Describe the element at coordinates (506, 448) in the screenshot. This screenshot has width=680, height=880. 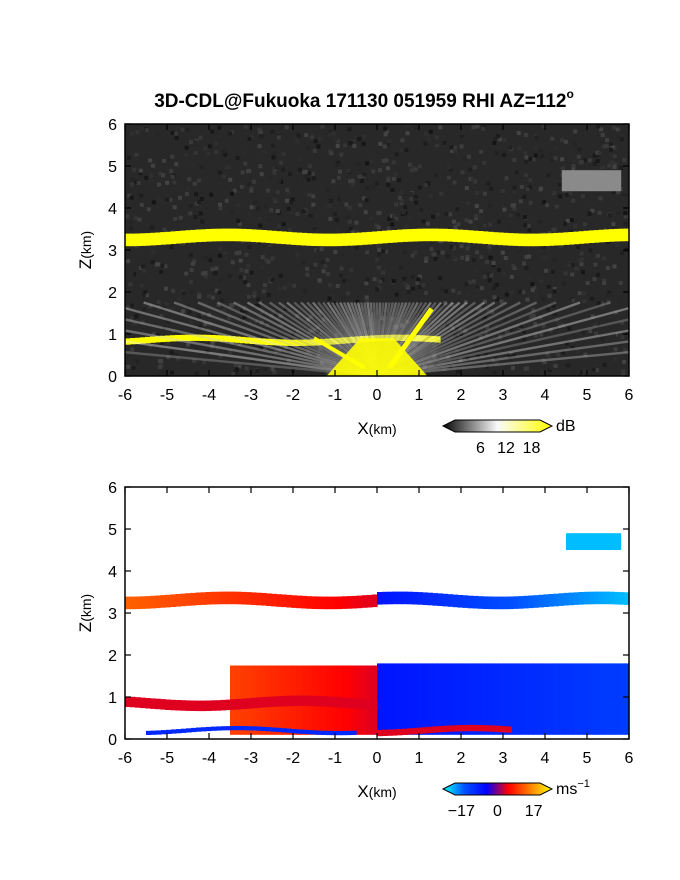
I see `snr-colorbar-tick-label: 12` at that location.